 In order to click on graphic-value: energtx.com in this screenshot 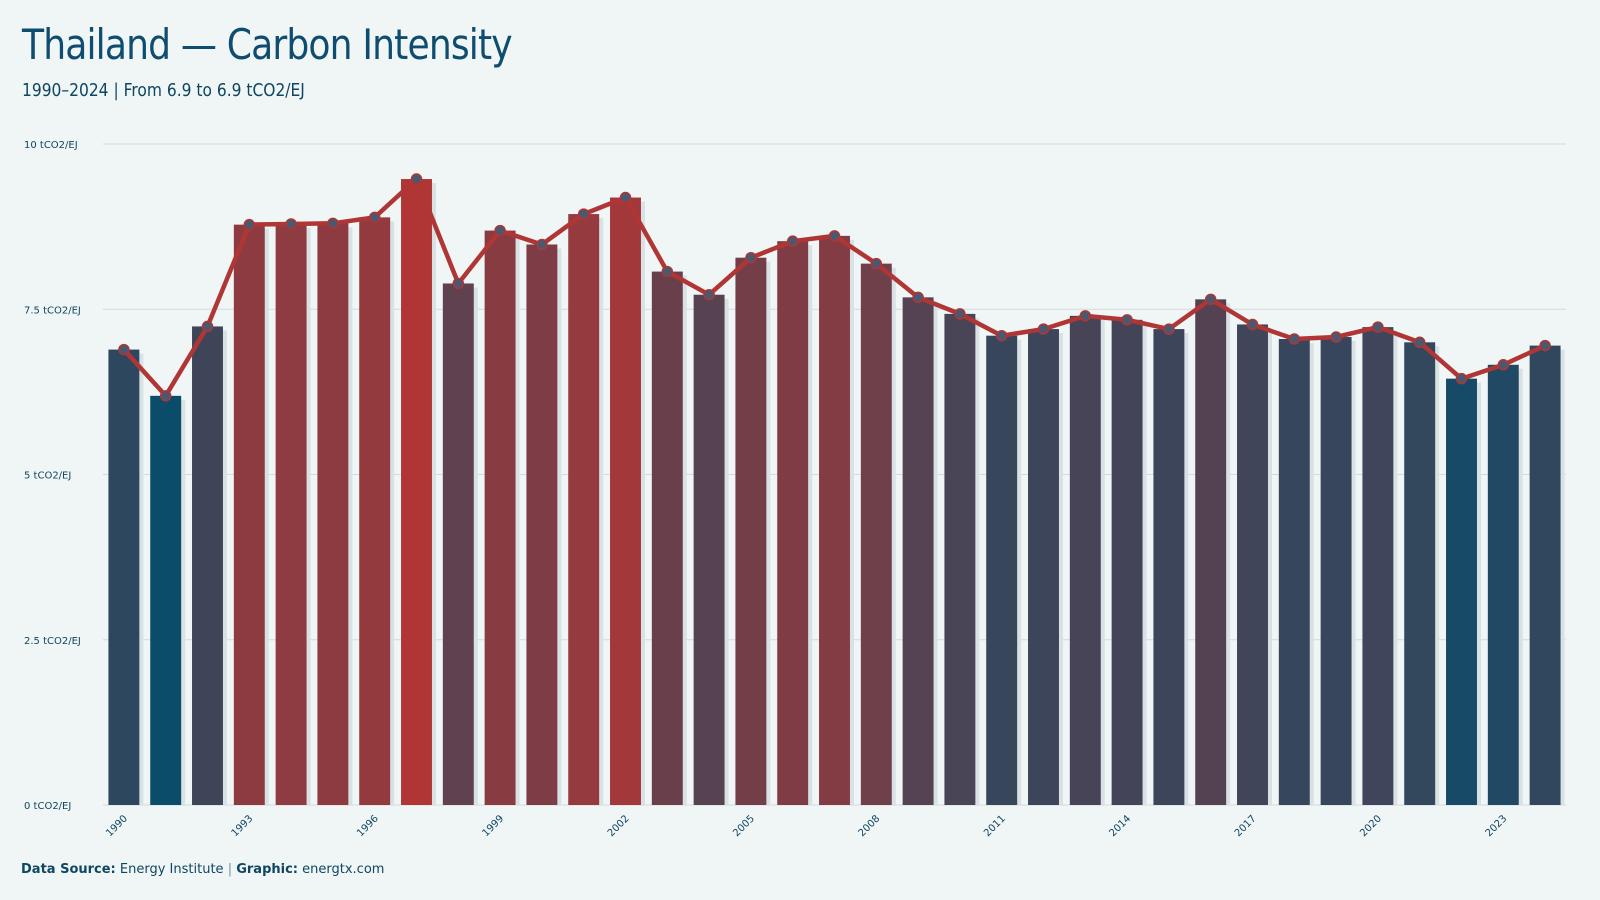, I will do `click(343, 869)`.